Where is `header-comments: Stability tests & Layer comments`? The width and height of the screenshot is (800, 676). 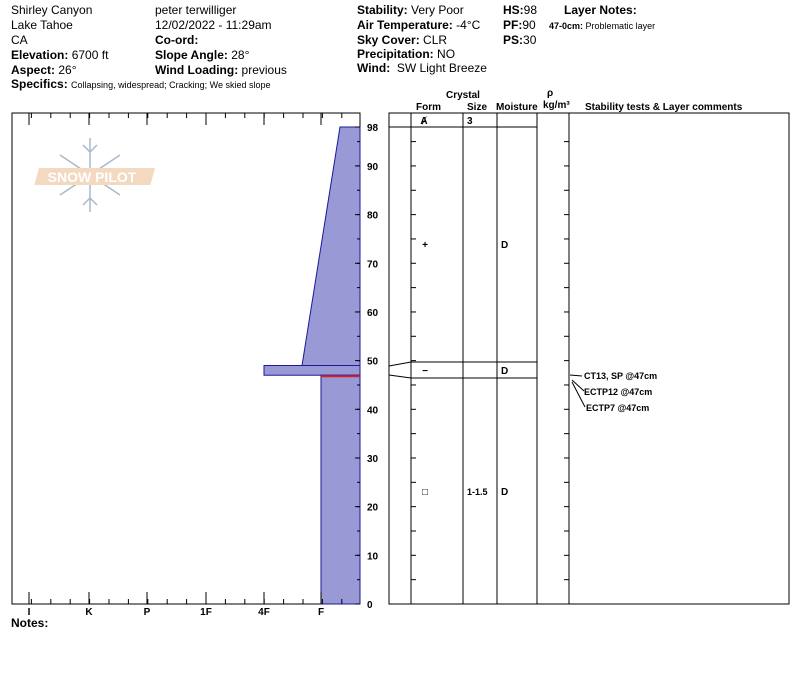
header-comments: Stability tests & Layer comments is located at coordinates (664, 107).